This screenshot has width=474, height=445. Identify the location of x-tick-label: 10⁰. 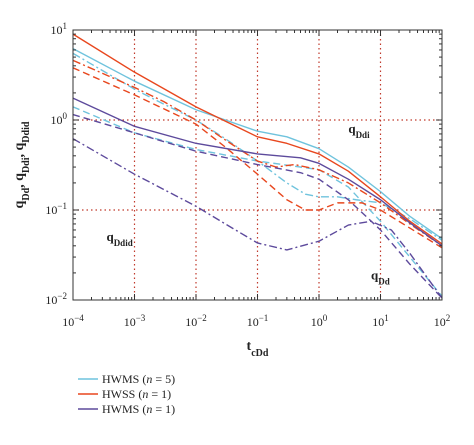
(319, 321).